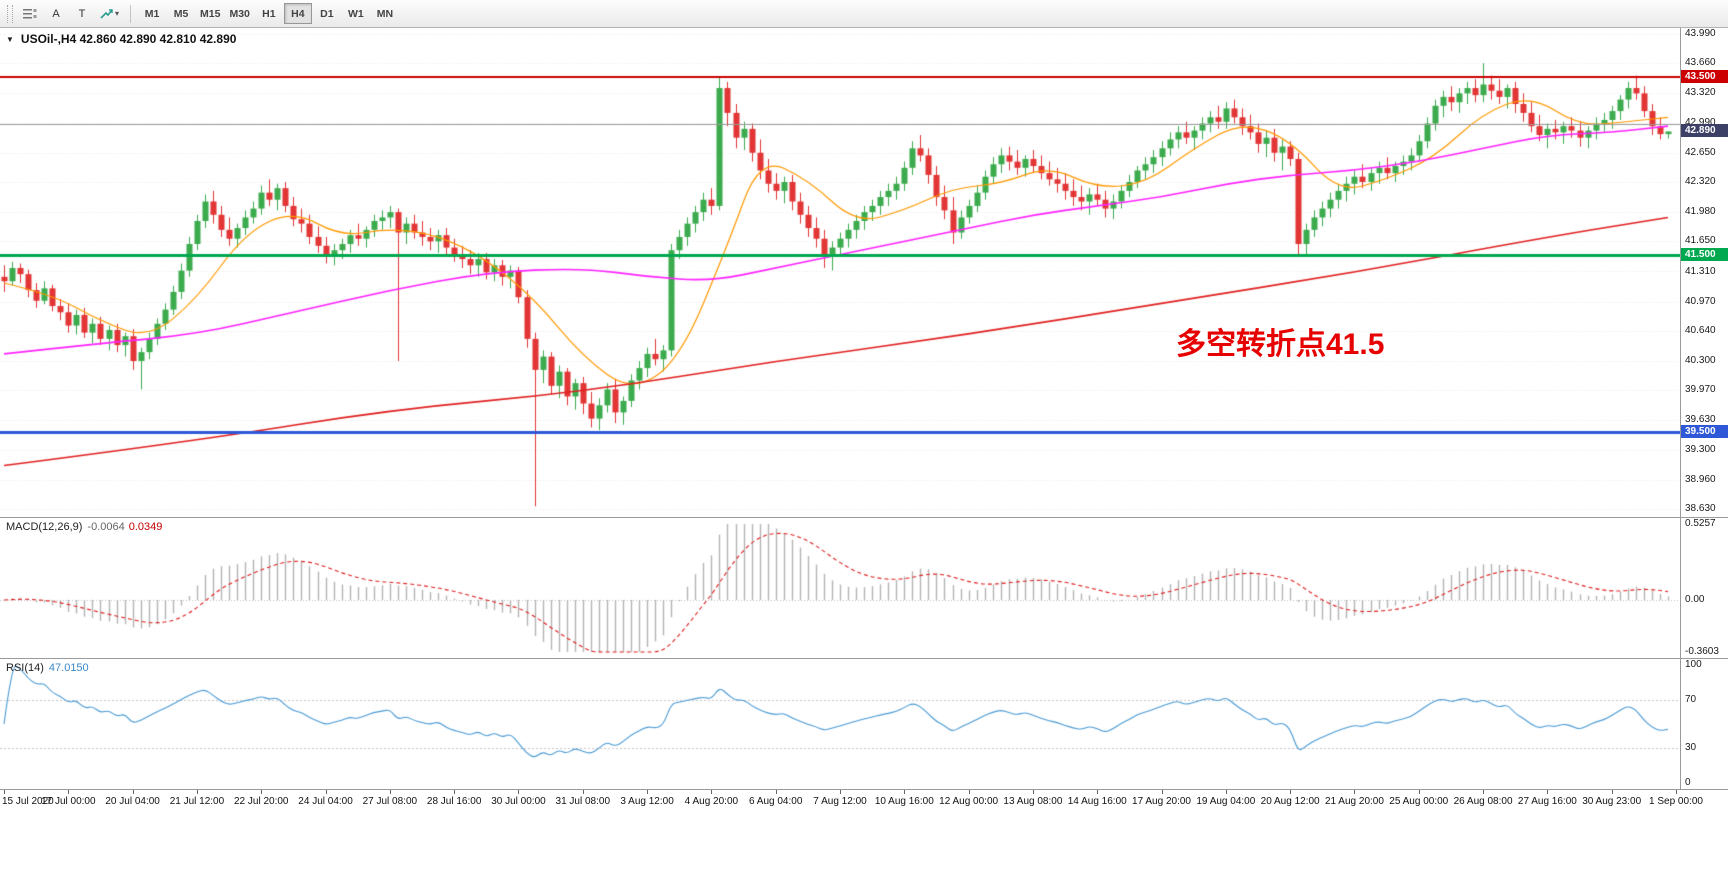 The image size is (1728, 895). What do you see at coordinates (1700, 33) in the screenshot?
I see `price-axis-label: 43.990` at bounding box center [1700, 33].